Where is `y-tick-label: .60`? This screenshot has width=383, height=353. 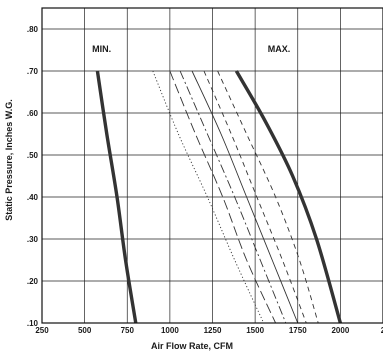 y-tick-label: .60 is located at coordinates (33, 113).